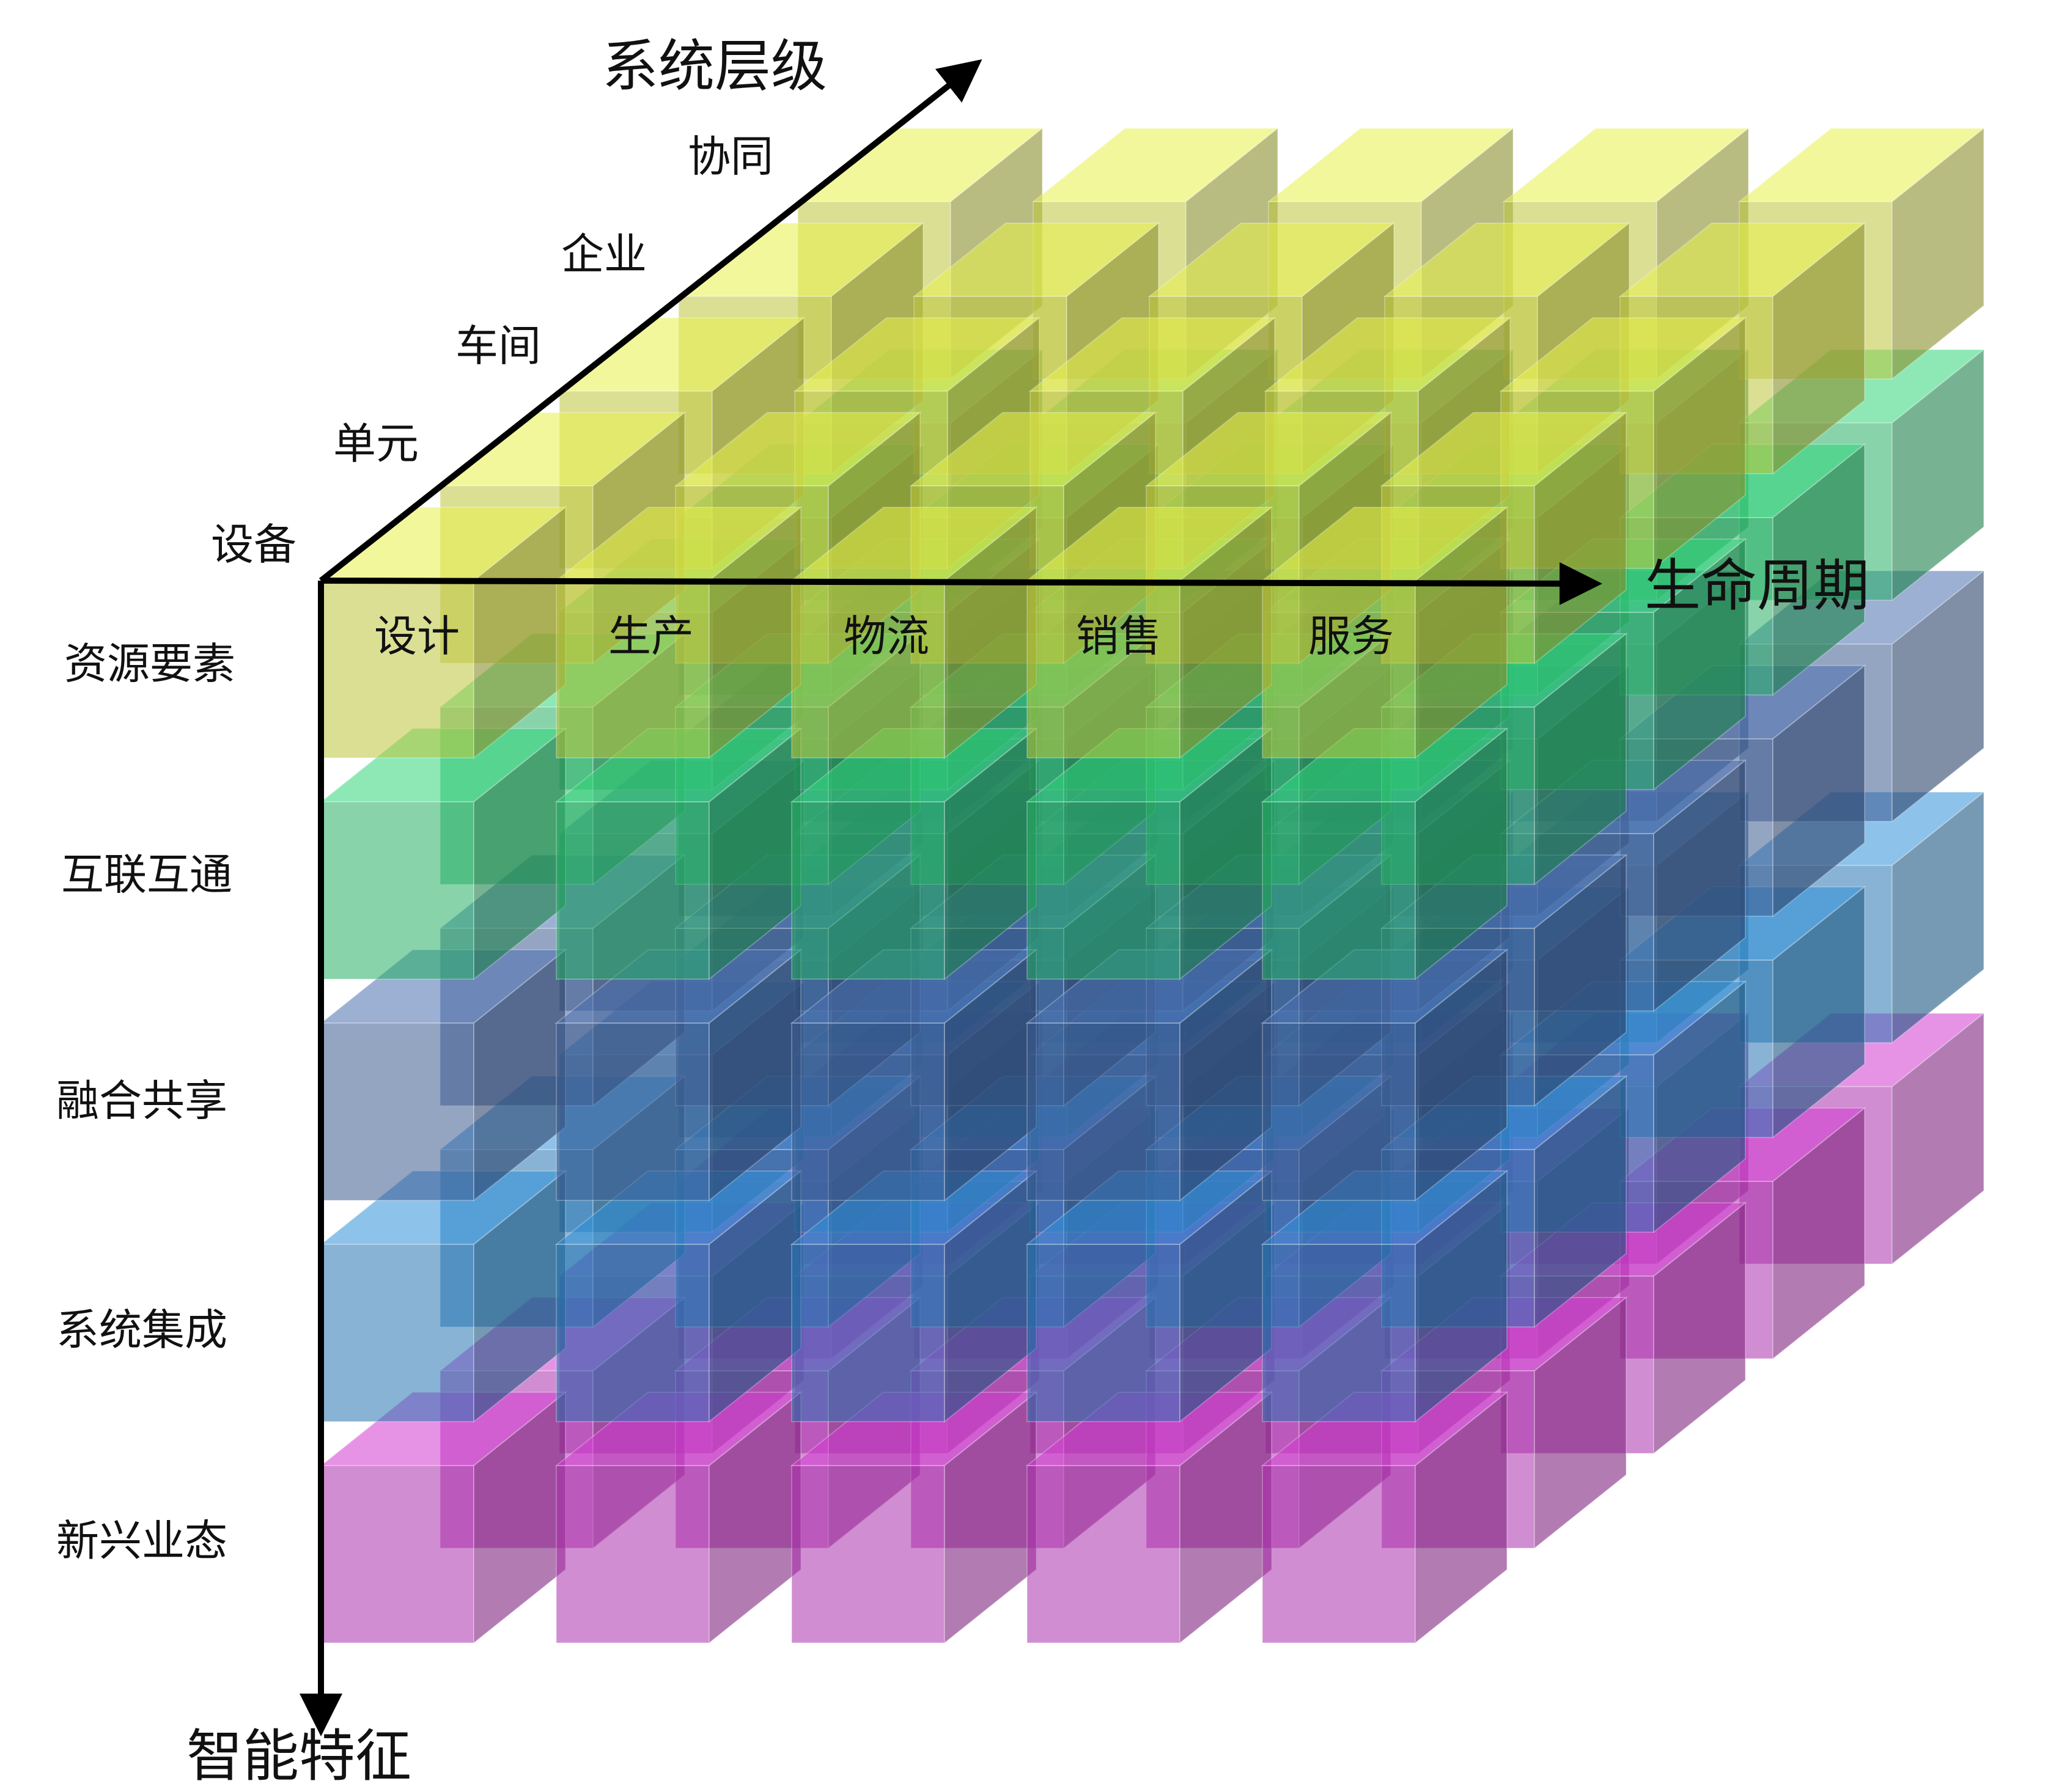  Describe the element at coordinates (868, 1112) in the screenshot. I see `cube-block-l2-c2-d0-front` at that location.